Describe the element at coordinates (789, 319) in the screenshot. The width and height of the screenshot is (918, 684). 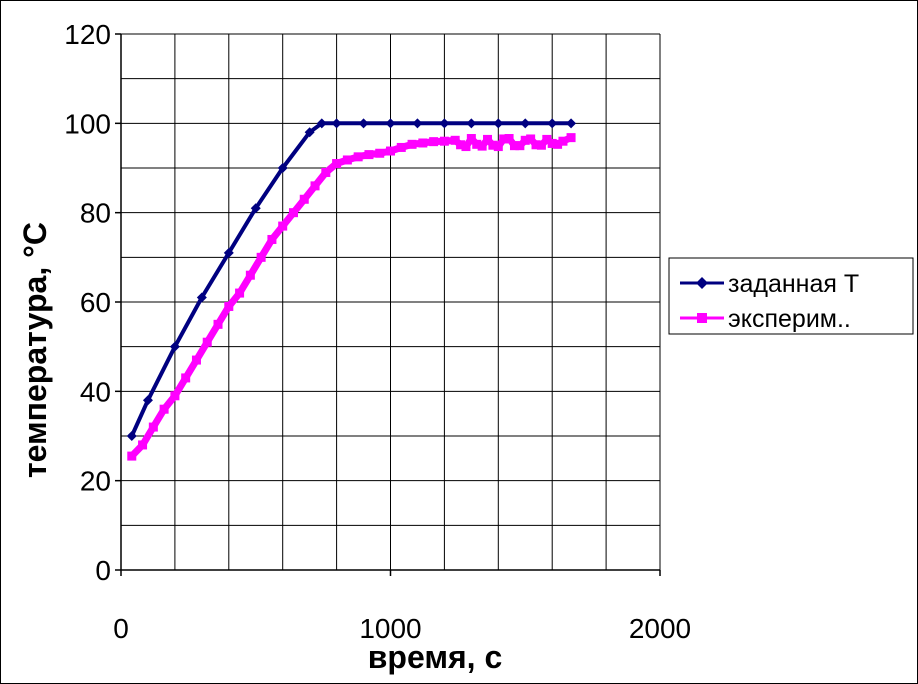
I see `legend-label-experiment: эксперим..` at that location.